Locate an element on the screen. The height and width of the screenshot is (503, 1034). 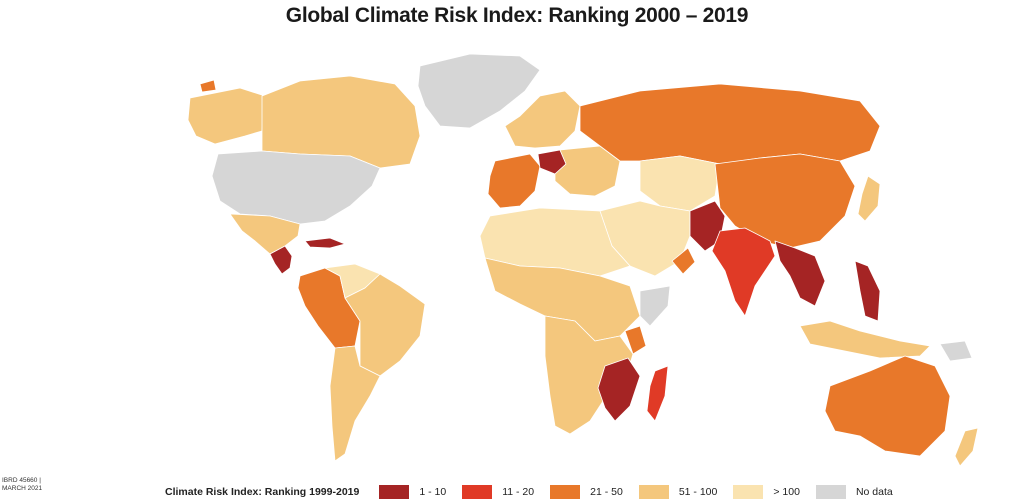
region-caribbean is located at coordinates (325, 243).